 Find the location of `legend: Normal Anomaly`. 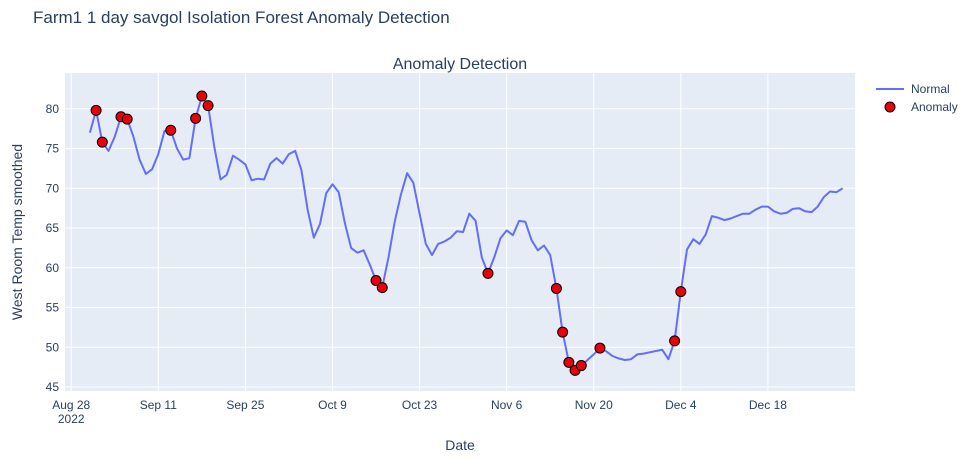

legend: Normal Anomaly is located at coordinates (917, 98).